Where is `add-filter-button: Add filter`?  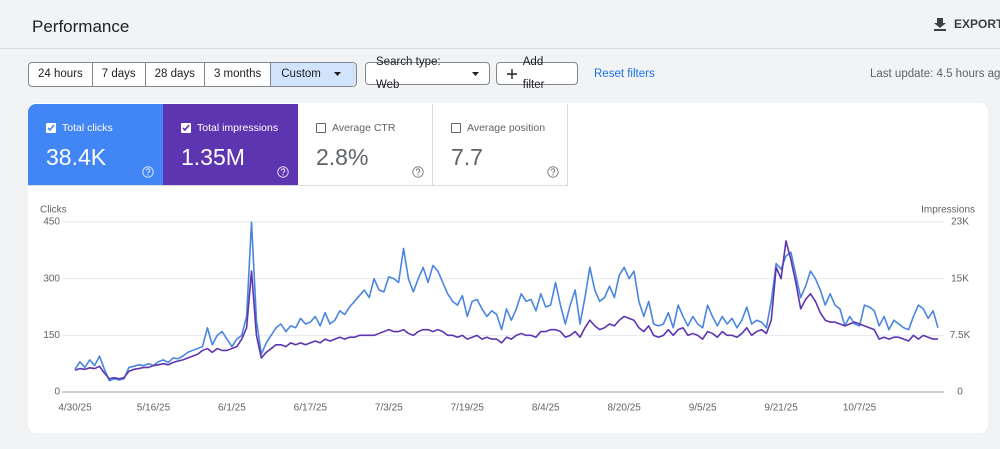 add-filter-button: Add filter is located at coordinates (537, 73).